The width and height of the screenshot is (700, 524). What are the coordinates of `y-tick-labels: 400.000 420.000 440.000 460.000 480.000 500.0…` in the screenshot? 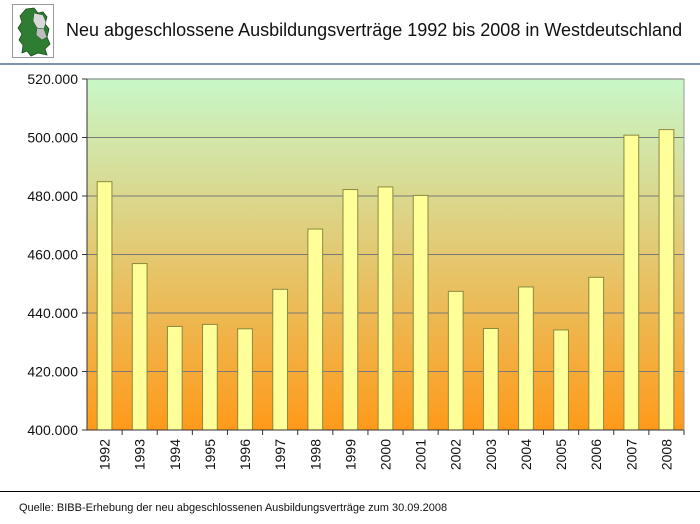 It's located at (52, 254).